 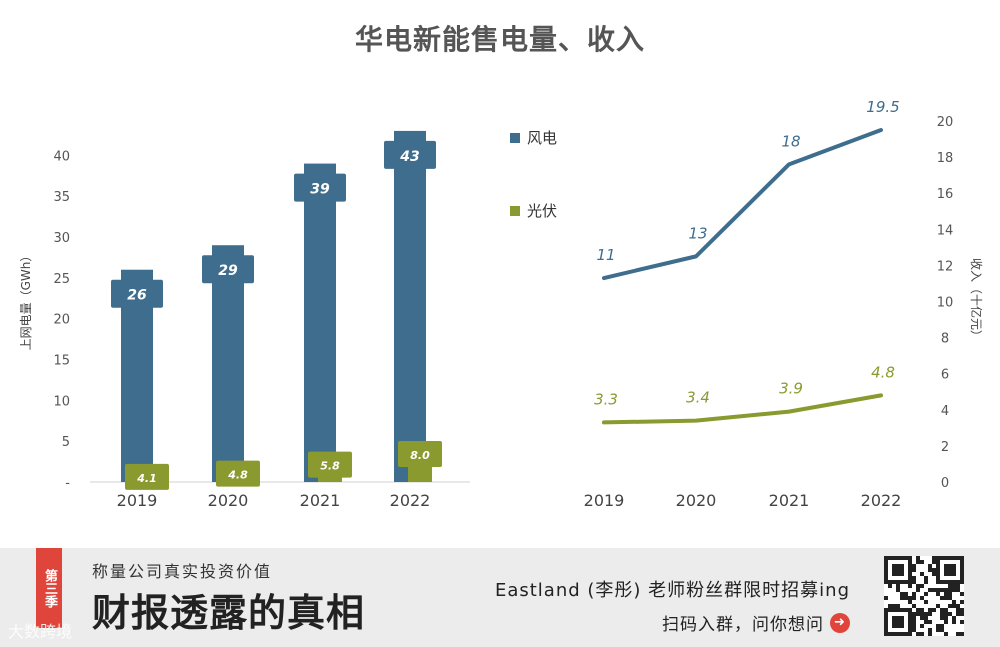 What do you see at coordinates (61, 361) in the screenshot?
I see `left-y-tick-label: 15` at bounding box center [61, 361].